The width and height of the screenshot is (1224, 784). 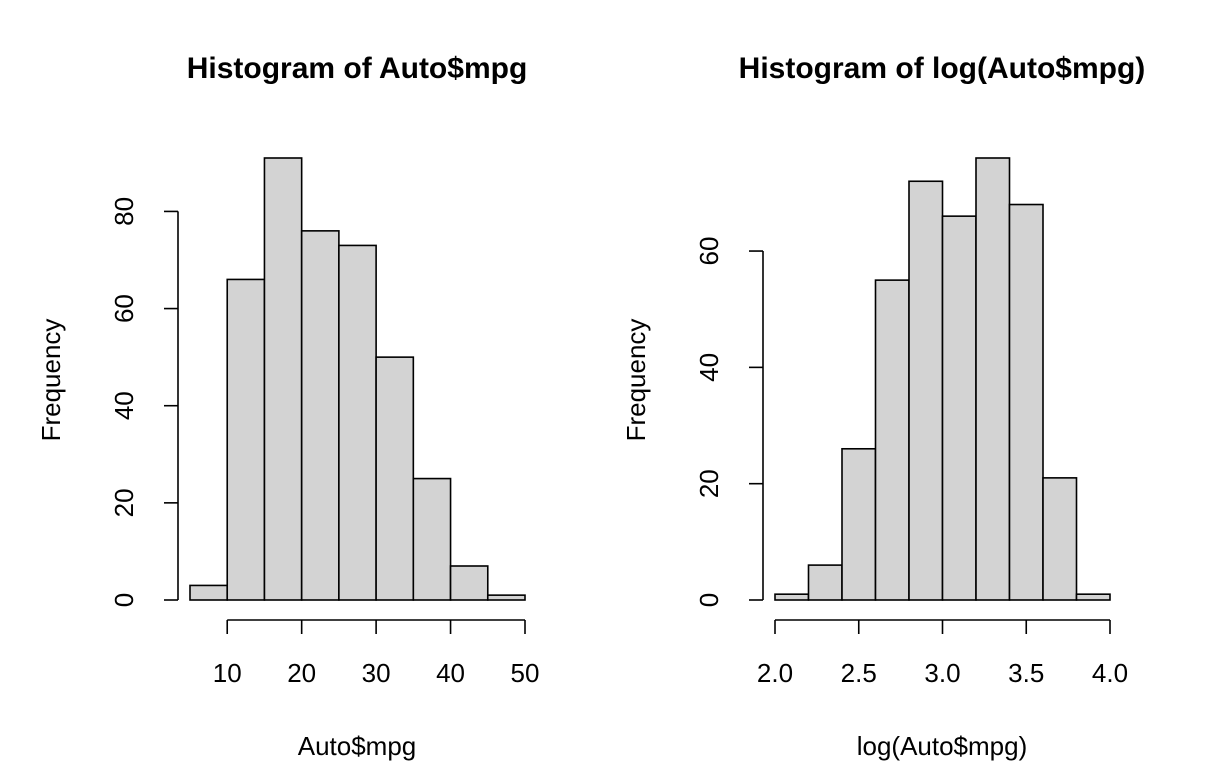 I want to click on chart-title: Histogram of log(Auto$mpg), so click(x=942, y=68).